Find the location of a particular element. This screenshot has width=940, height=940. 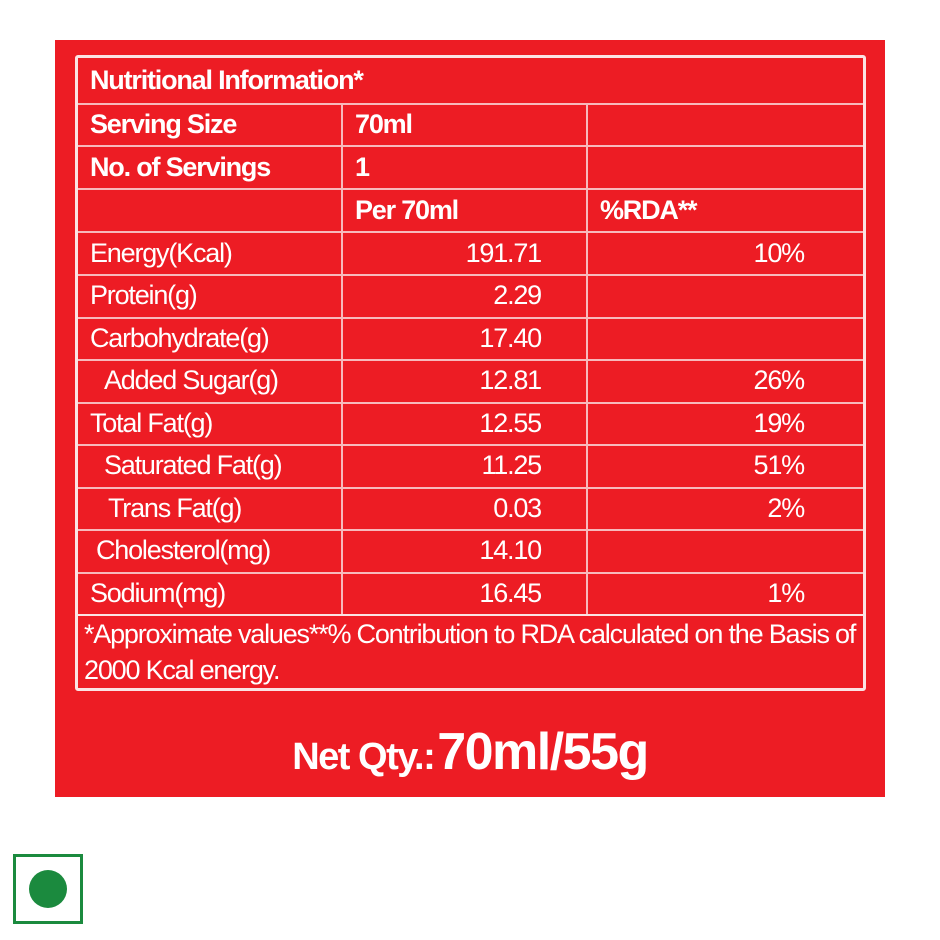

veg-symbol-icon is located at coordinates (48, 889).